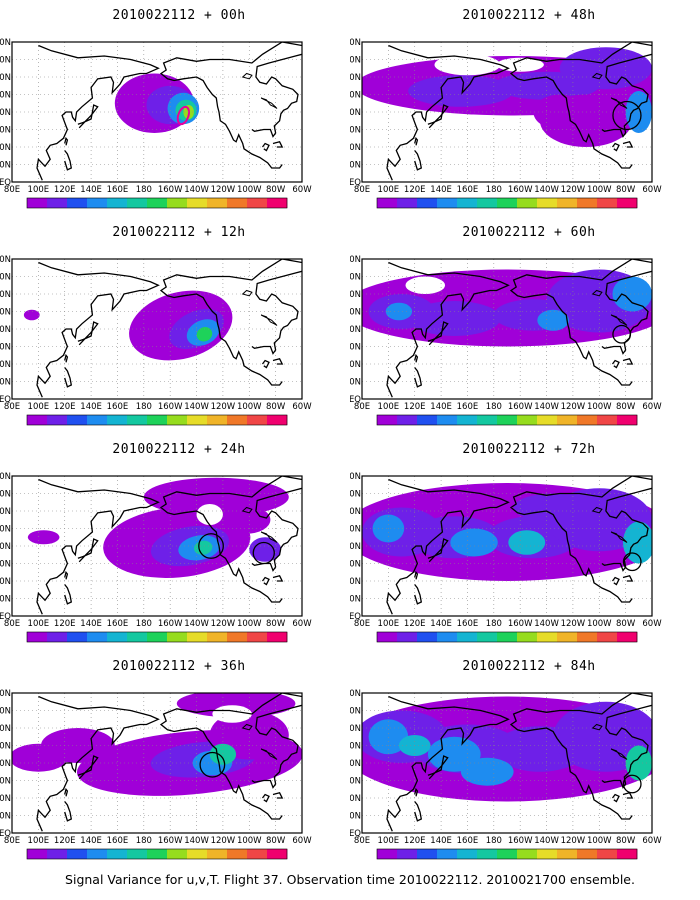  Describe the element at coordinates (232, 714) in the screenshot. I see `variance-gap` at that location.